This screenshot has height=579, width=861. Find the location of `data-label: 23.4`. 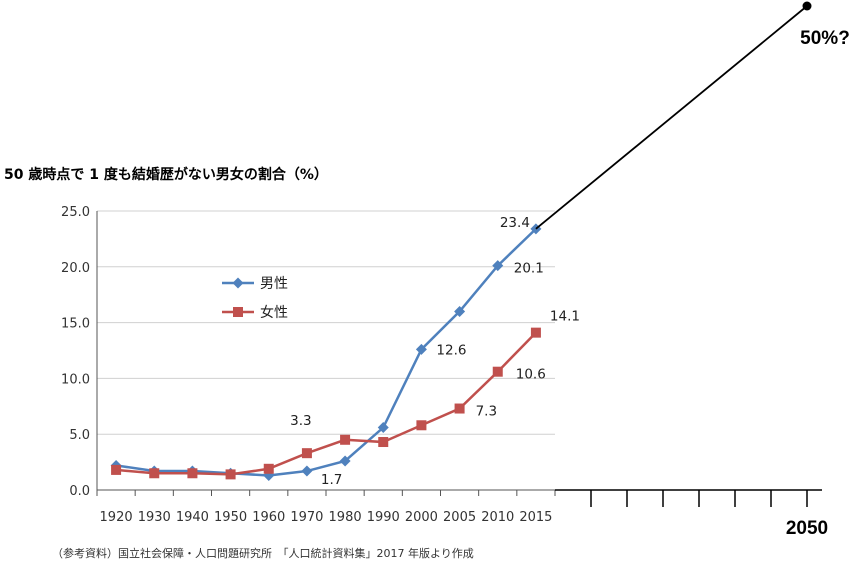

data-label: 23.4 is located at coordinates (515, 223).